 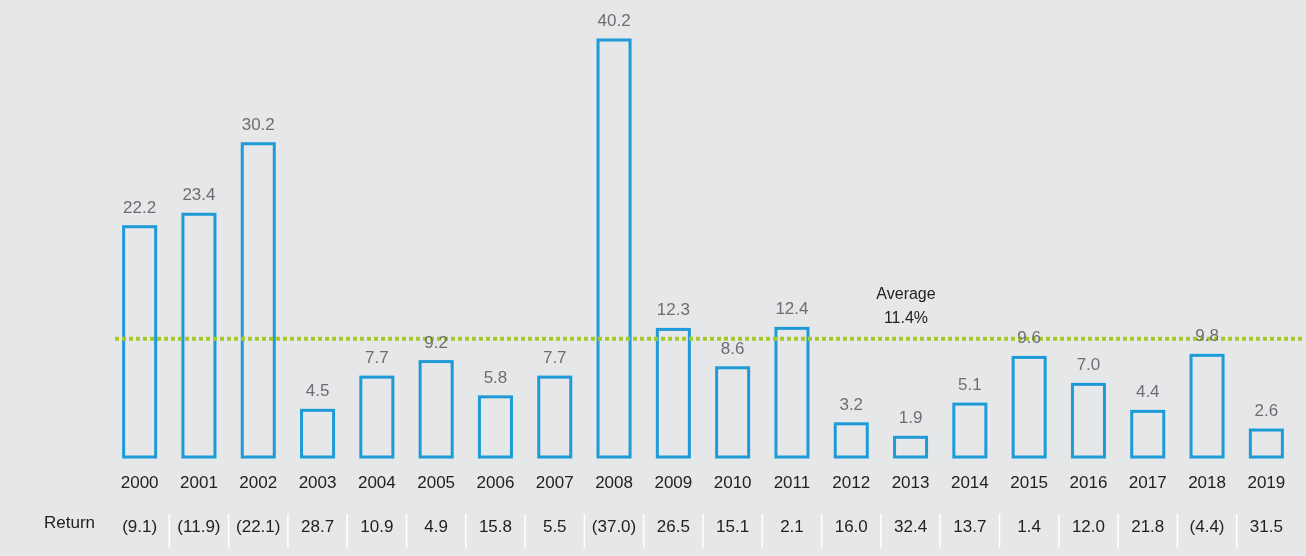 What do you see at coordinates (495, 377) in the screenshot?
I see `data-label: 5.8` at bounding box center [495, 377].